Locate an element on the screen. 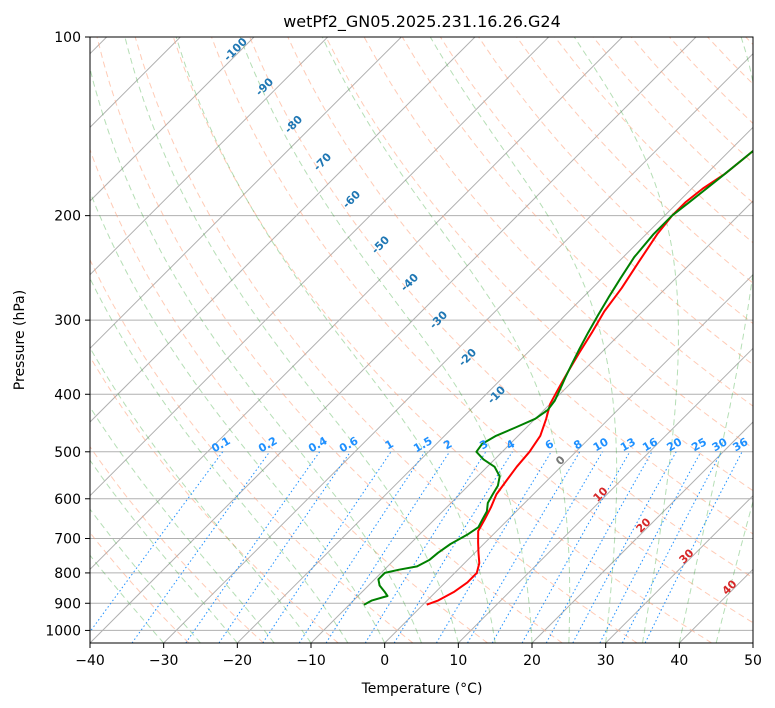 The height and width of the screenshot is (708, 775). adiabat-label: -90 is located at coordinates (264, 86).